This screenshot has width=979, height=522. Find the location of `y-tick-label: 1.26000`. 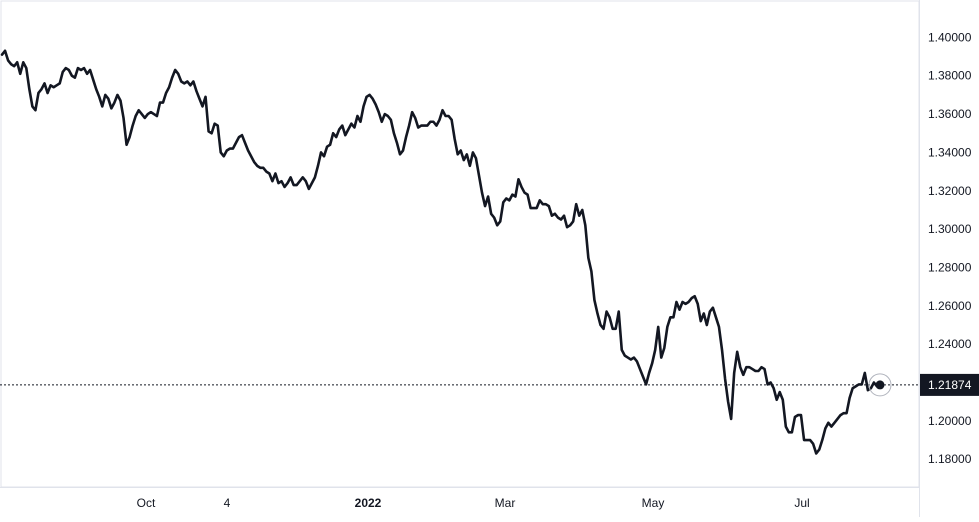

y-tick-label: 1.26000 is located at coordinates (950, 306).